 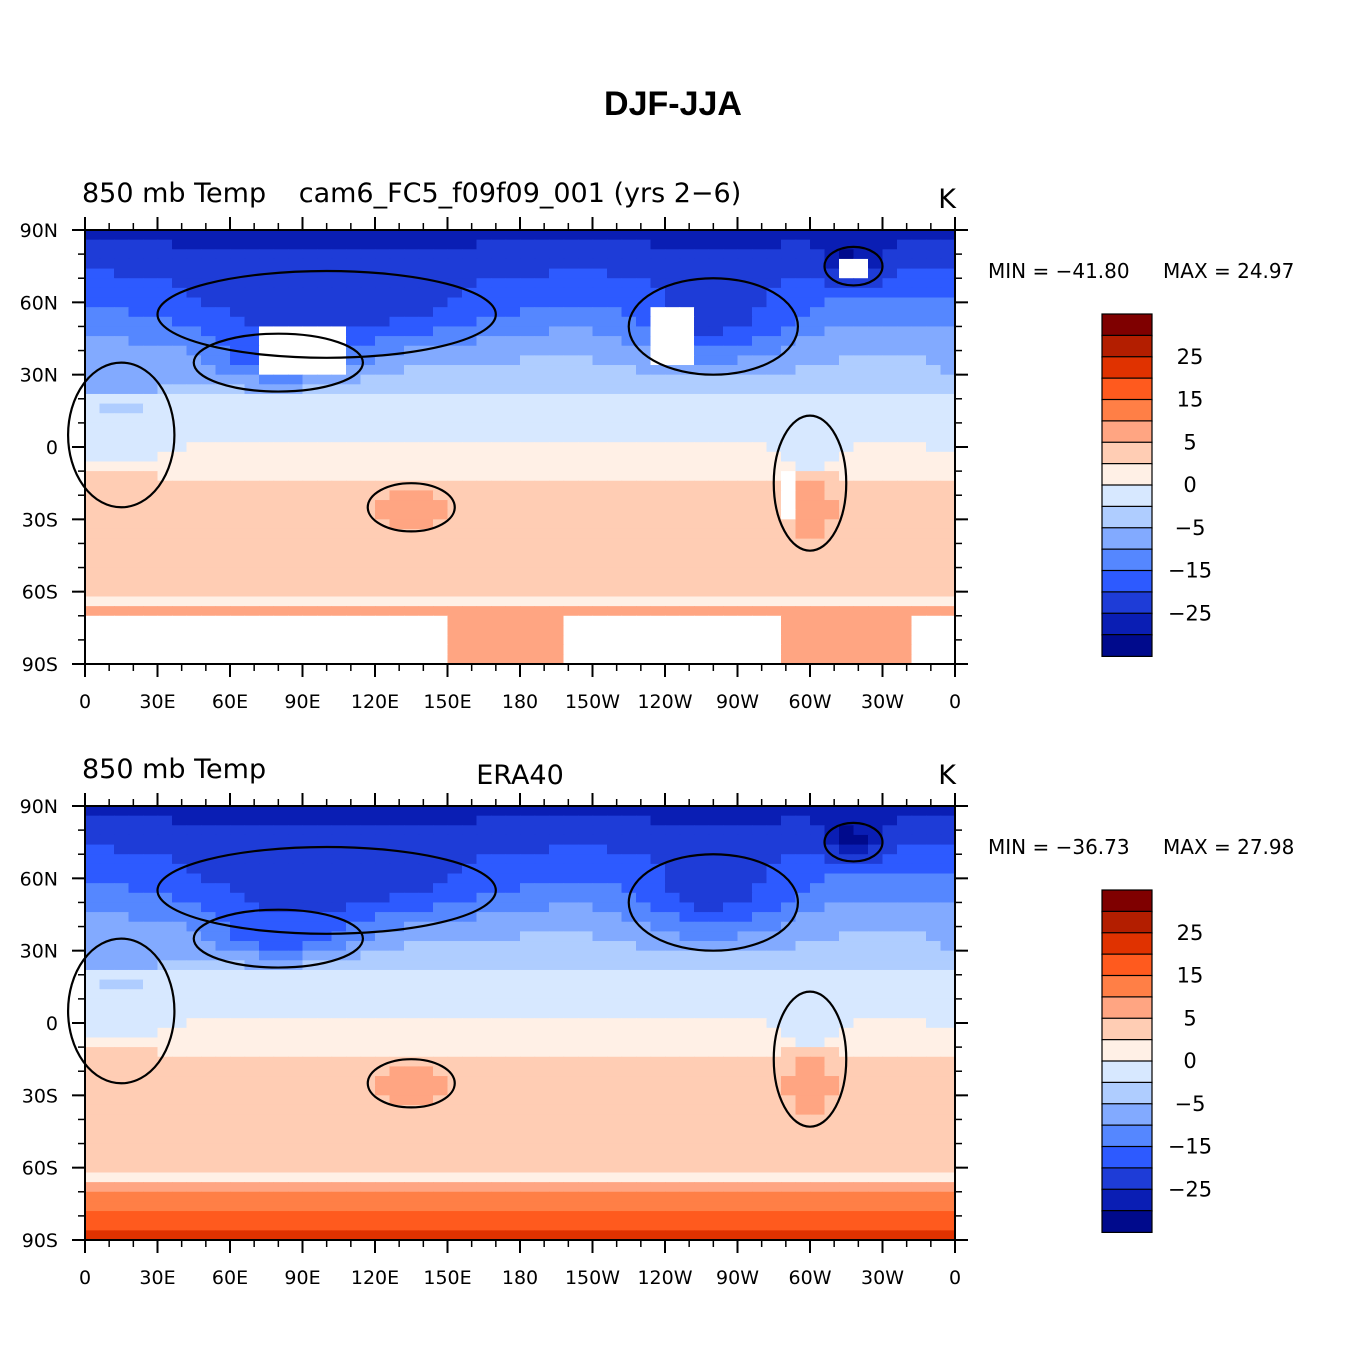 I want to click on colorbar-label: 25, so click(x=1190, y=357).